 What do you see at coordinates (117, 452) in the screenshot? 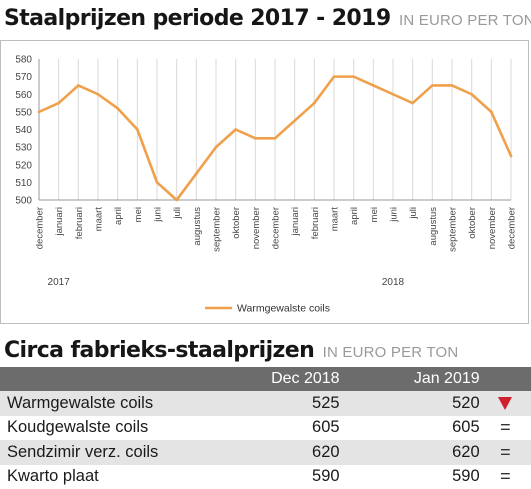
I see `row-name: Sendzimir verz. coils` at bounding box center [117, 452].